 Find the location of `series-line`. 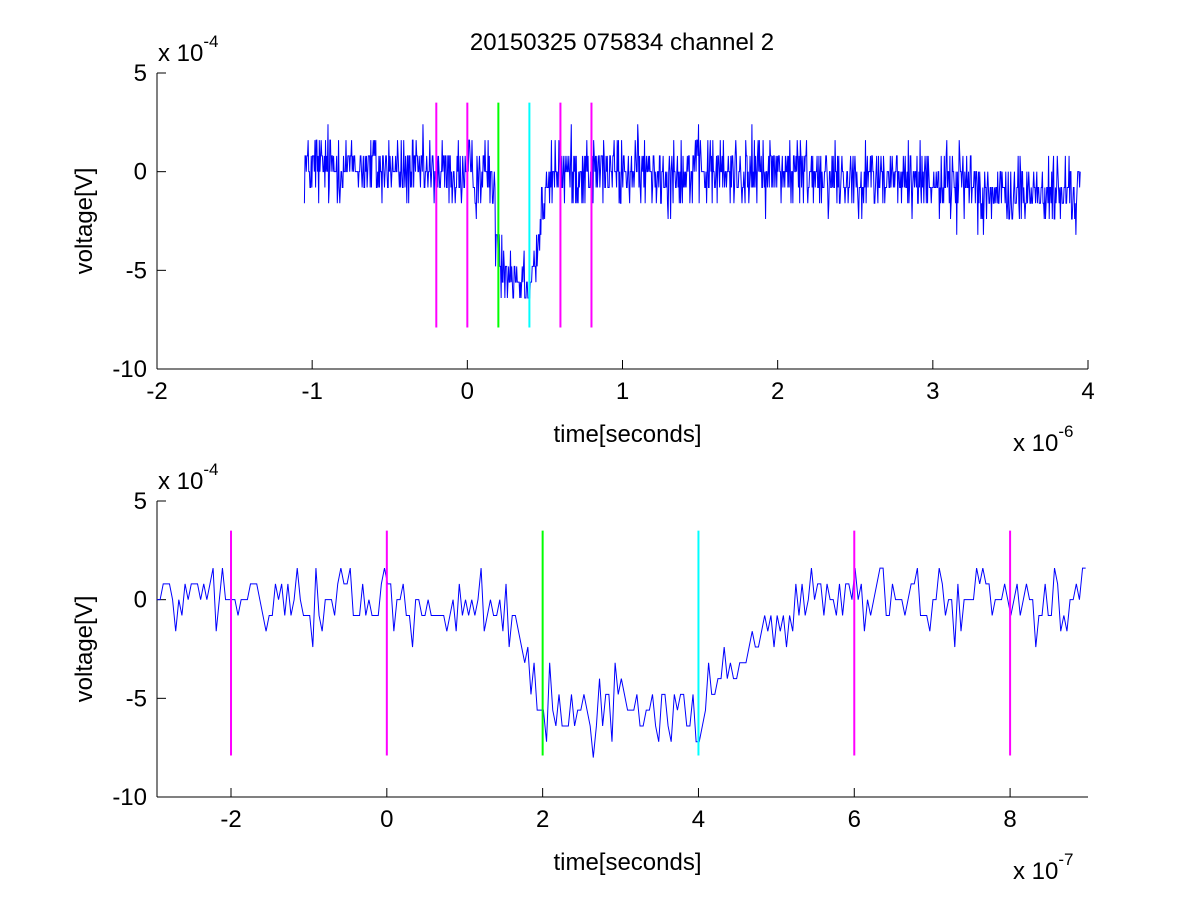

series-line is located at coordinates (692, 211).